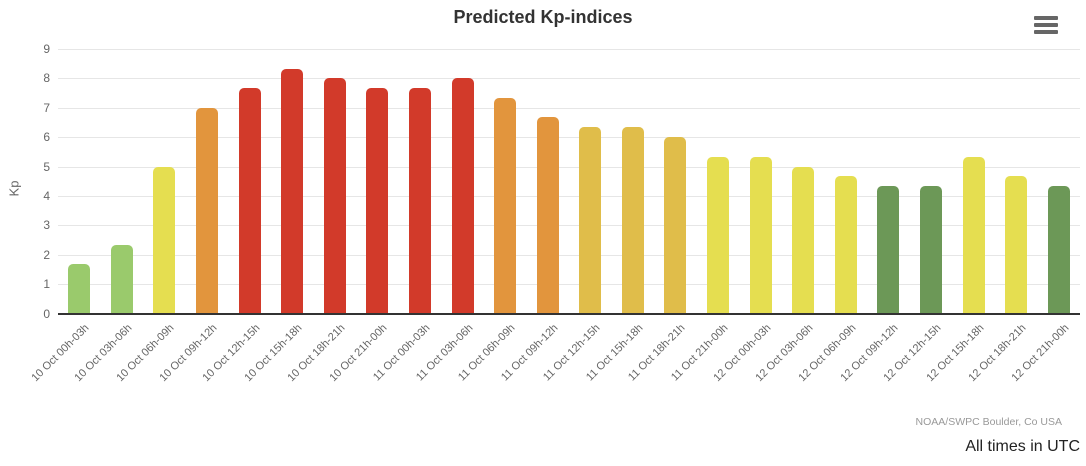 This screenshot has height=466, width=1086. What do you see at coordinates (46, 254) in the screenshot?
I see `y-axis-tick-label: 2` at bounding box center [46, 254].